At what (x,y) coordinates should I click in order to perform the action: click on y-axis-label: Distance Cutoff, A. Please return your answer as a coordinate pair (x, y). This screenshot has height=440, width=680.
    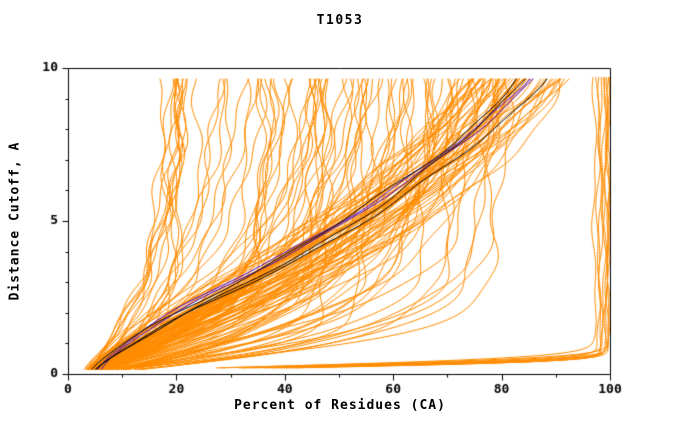
    Looking at the image, I should click on (15, 221).